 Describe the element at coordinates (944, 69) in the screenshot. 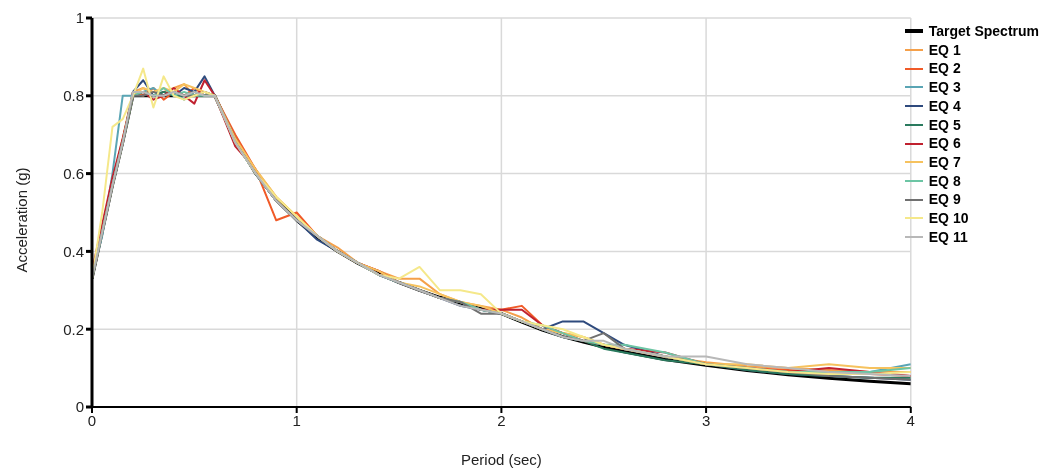

I see `legend-label: EQ 2` at that location.